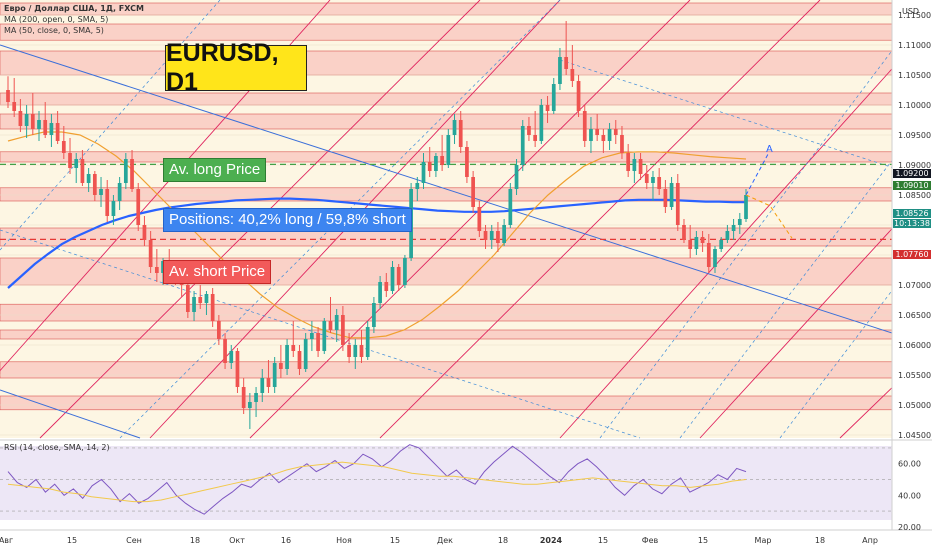  What do you see at coordinates (912, 213) in the screenshot?
I see `current-price-tag: 1.08526` at bounding box center [912, 213].